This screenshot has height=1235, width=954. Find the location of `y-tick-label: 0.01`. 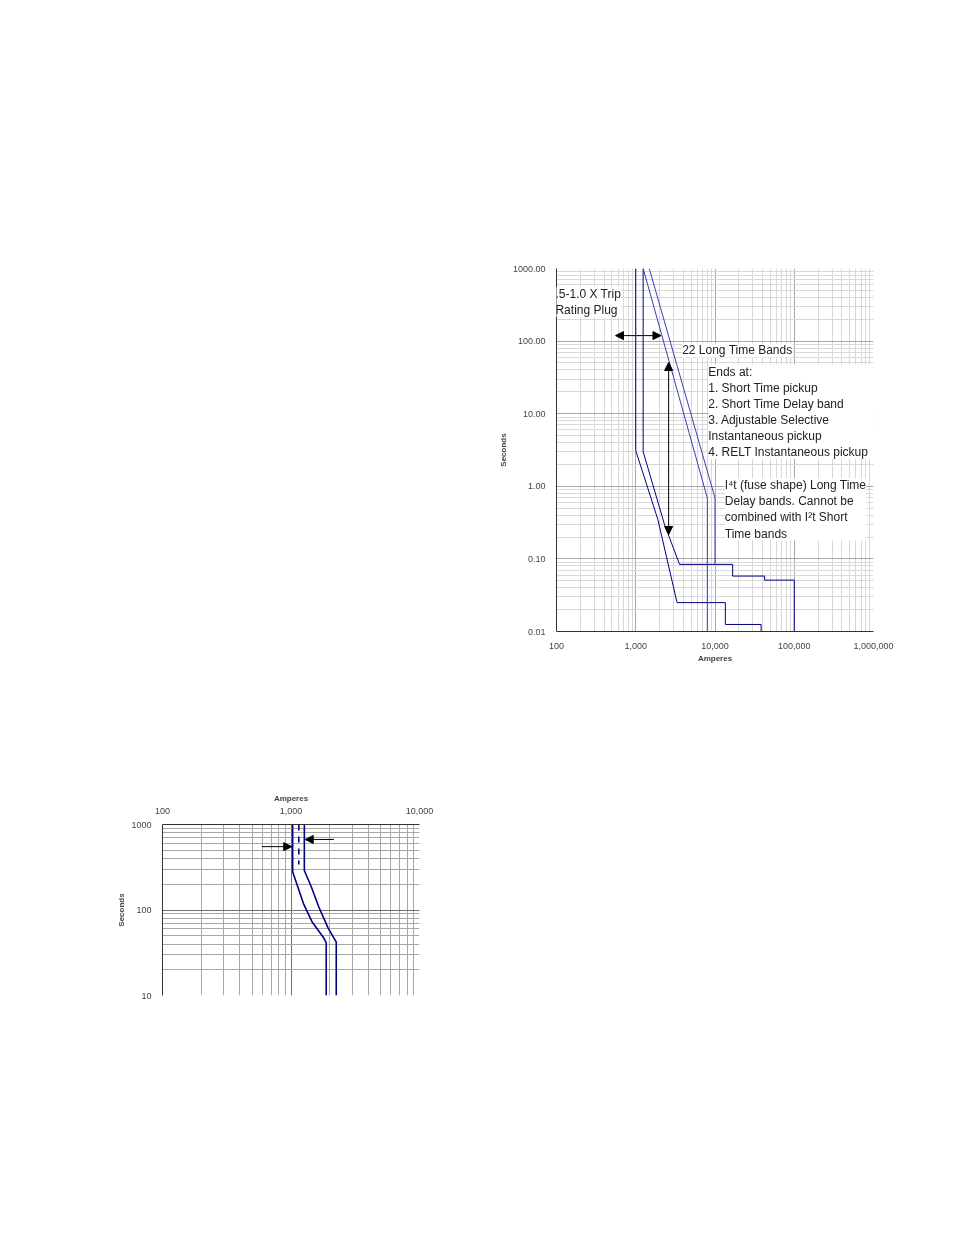

y-tick-label: 0.01 is located at coordinates (536, 631).